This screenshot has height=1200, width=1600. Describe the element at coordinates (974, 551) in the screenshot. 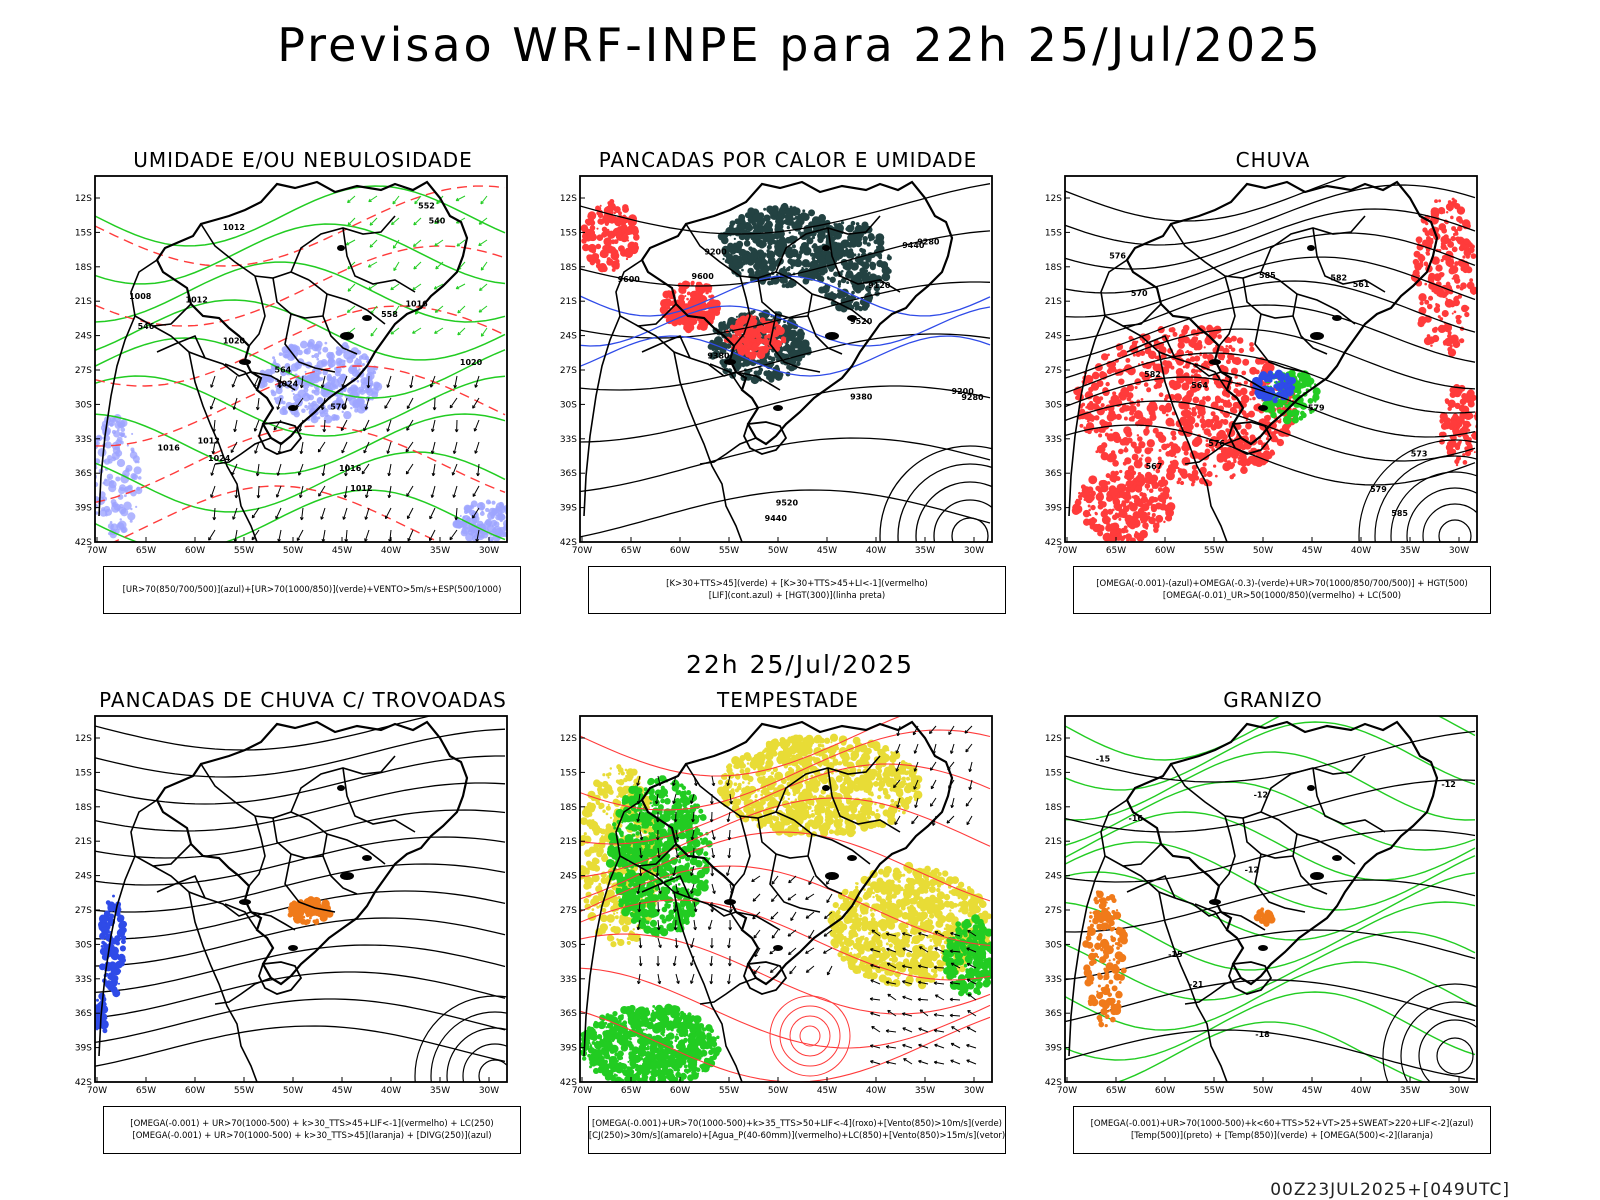

I see `lon-tick-label: 30W` at that location.